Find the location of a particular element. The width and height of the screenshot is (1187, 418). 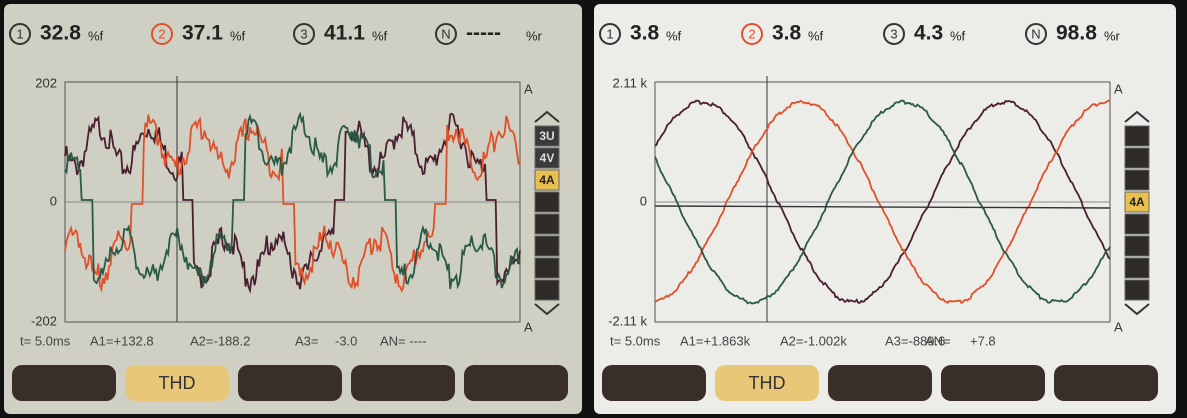

axis-top: 2.11 k is located at coordinates (630, 82).